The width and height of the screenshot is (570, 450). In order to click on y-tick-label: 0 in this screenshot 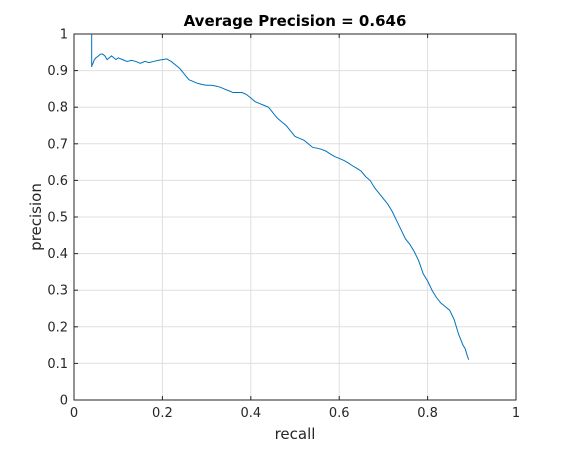, I will do `click(64, 401)`.